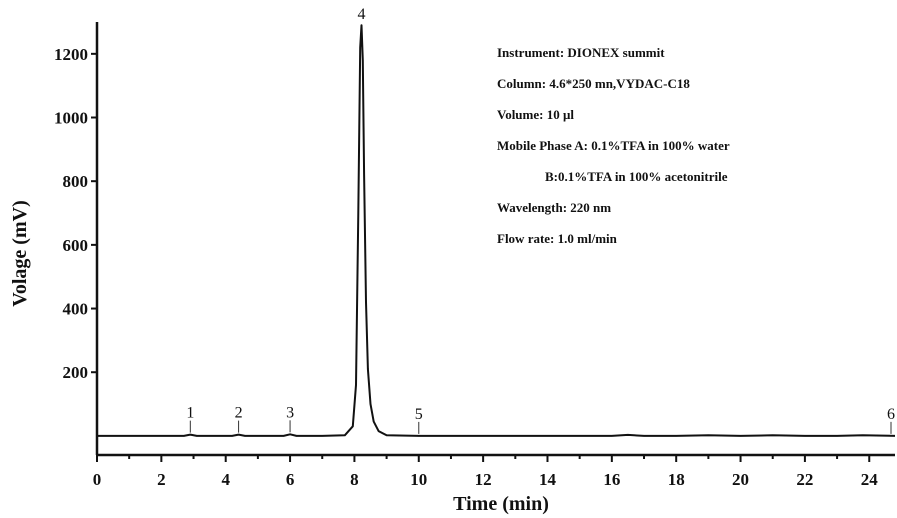 The image size is (897, 518). What do you see at coordinates (676, 479) in the screenshot?
I see `x-tick-label: 18` at bounding box center [676, 479].